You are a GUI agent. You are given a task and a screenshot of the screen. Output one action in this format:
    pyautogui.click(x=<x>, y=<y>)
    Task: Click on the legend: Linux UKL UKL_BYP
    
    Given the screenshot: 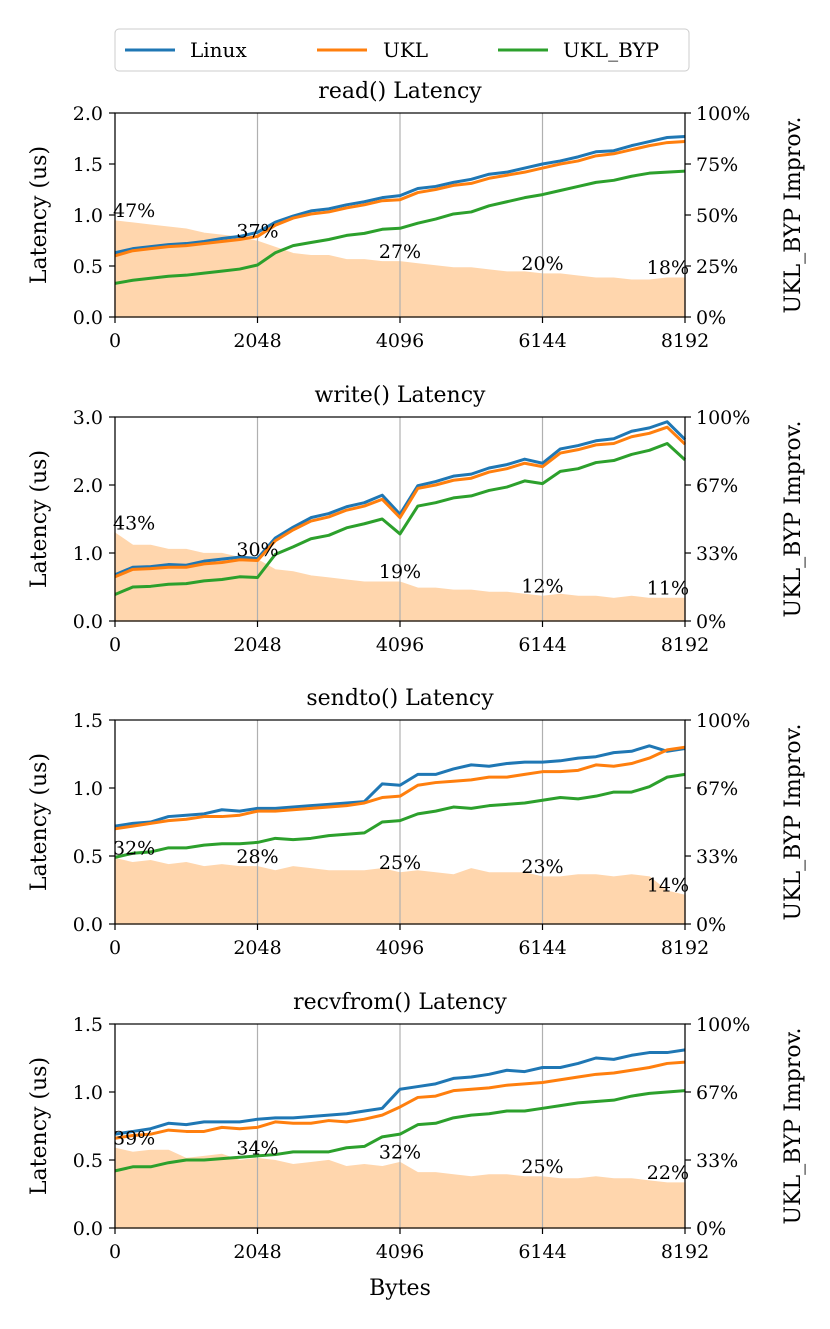 What is the action you would take?
    pyautogui.click(x=402, y=50)
    